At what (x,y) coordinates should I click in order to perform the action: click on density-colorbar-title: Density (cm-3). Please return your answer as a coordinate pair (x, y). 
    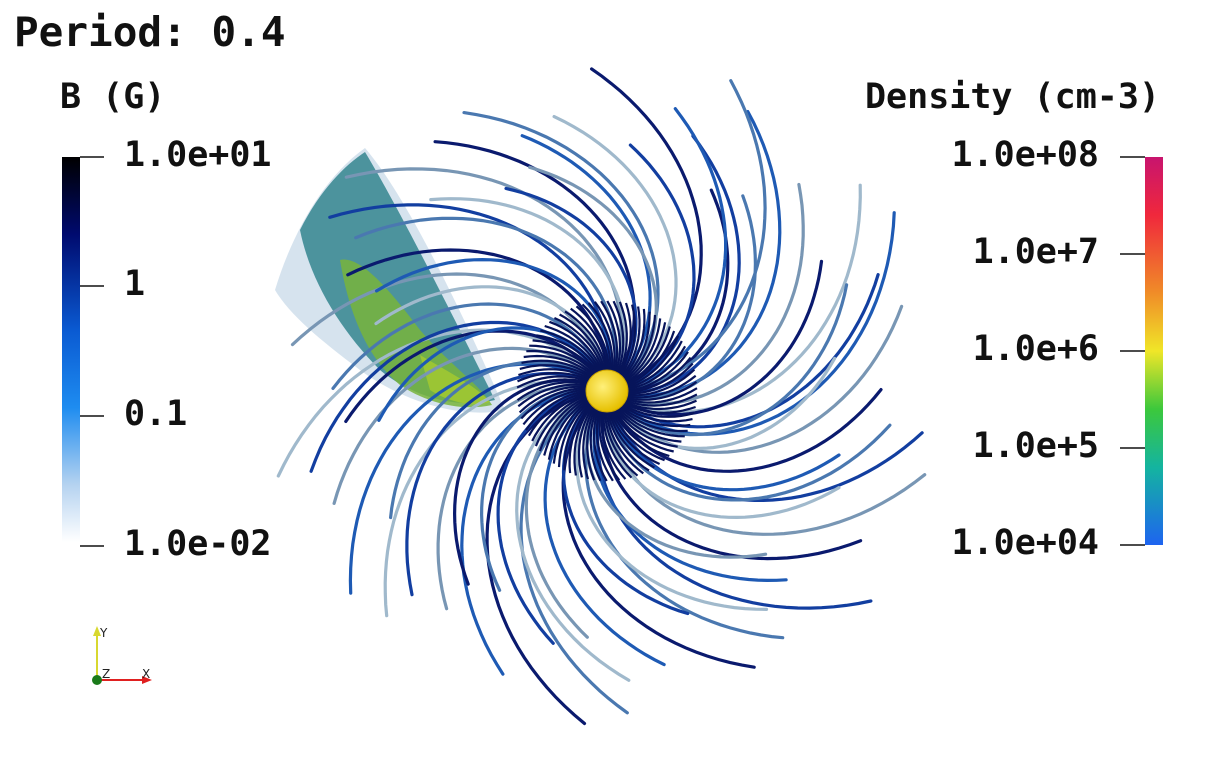
    Looking at the image, I should click on (1012, 97).